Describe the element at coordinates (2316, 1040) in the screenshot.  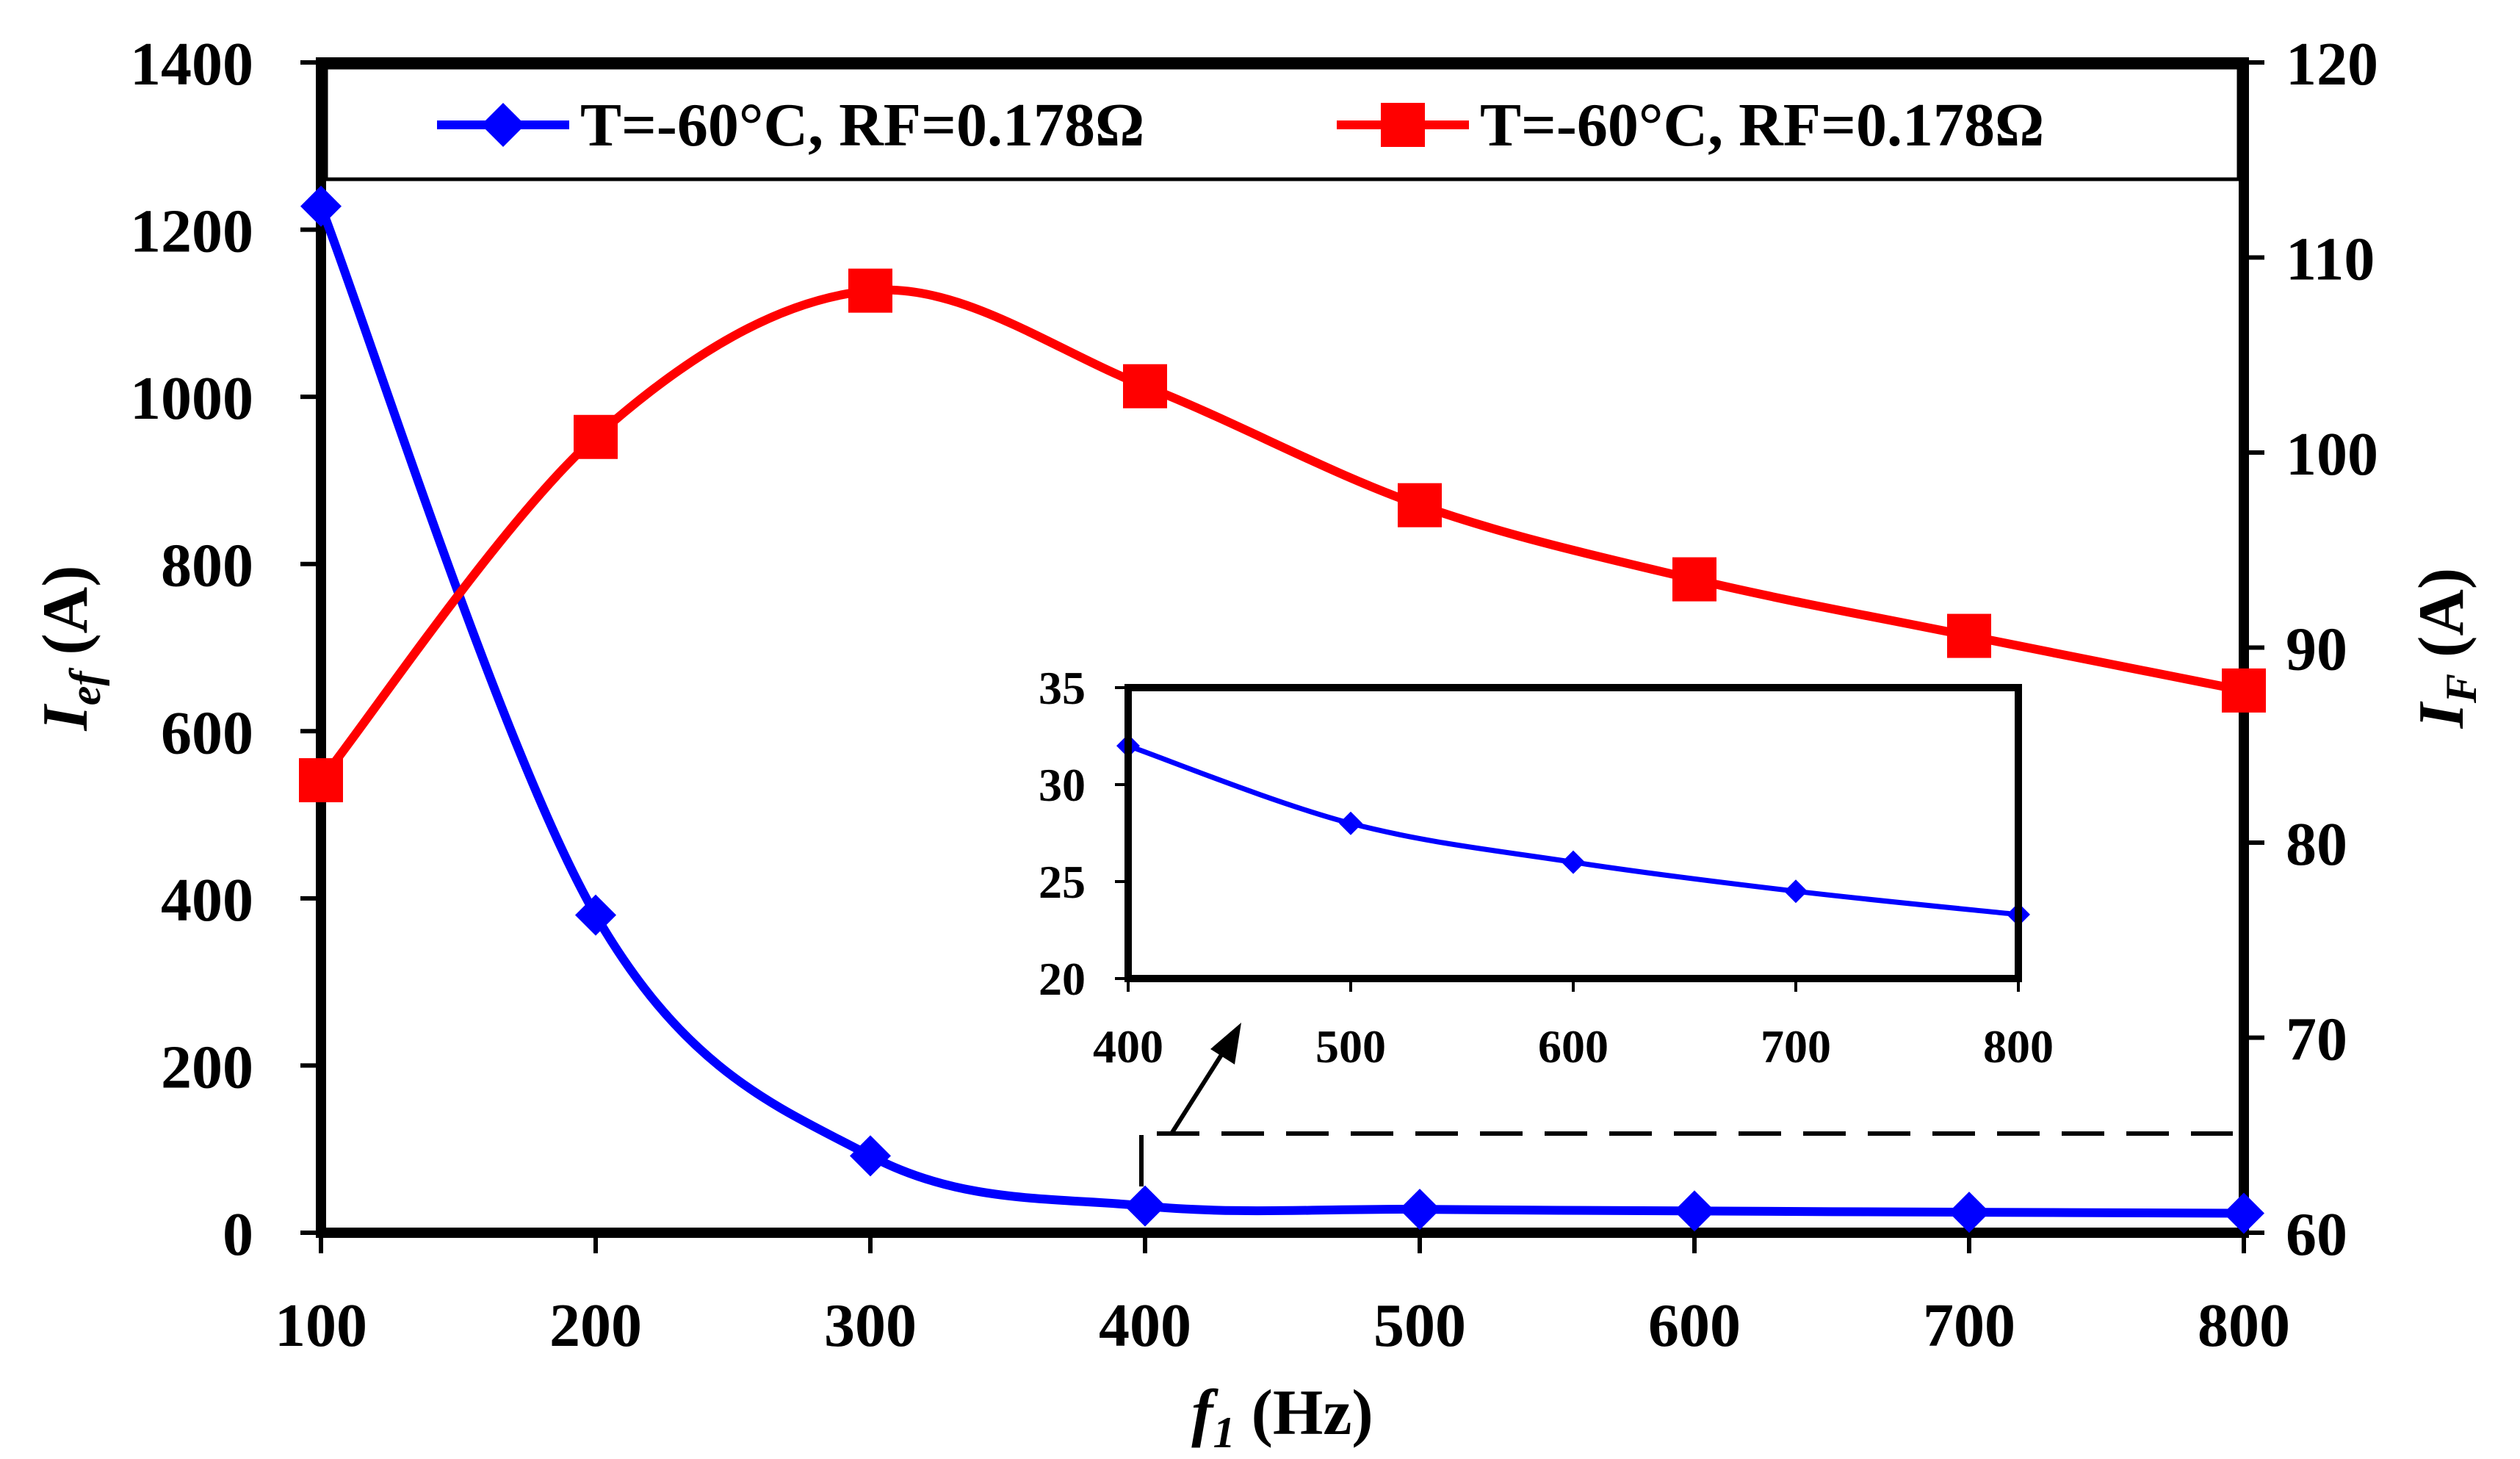
I see `right-y-tick-label: 70` at that location.